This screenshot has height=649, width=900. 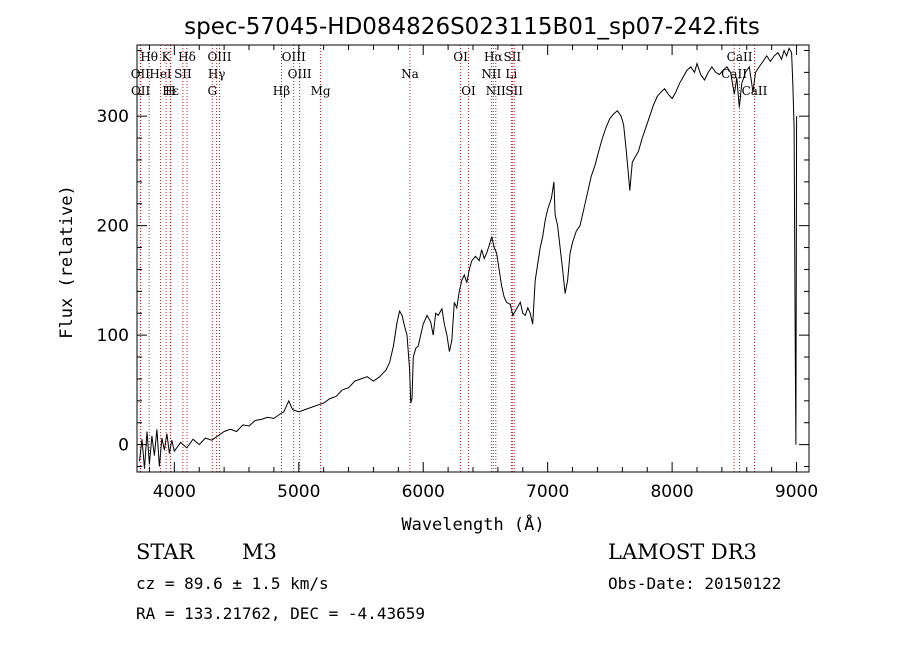 I want to click on line-marker-label-25: NII, so click(x=496, y=91).